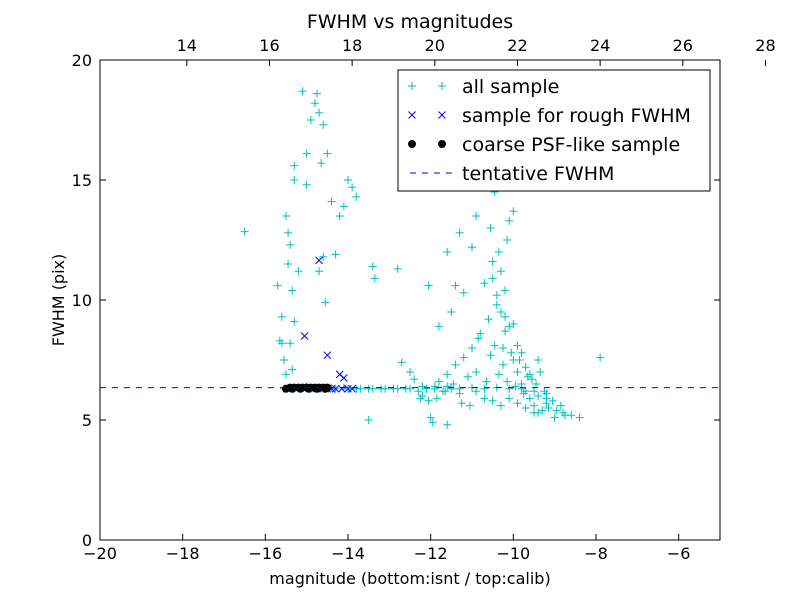  Describe the element at coordinates (187, 45) in the screenshot. I see `top-tick-label: 14` at that location.